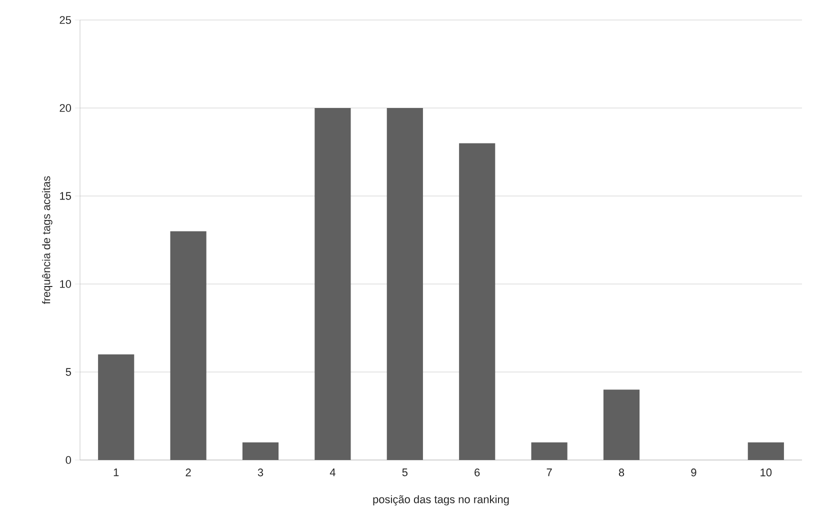 The width and height of the screenshot is (818, 531). What do you see at coordinates (66, 108) in the screenshot?
I see `y-tick-label: 20` at bounding box center [66, 108].